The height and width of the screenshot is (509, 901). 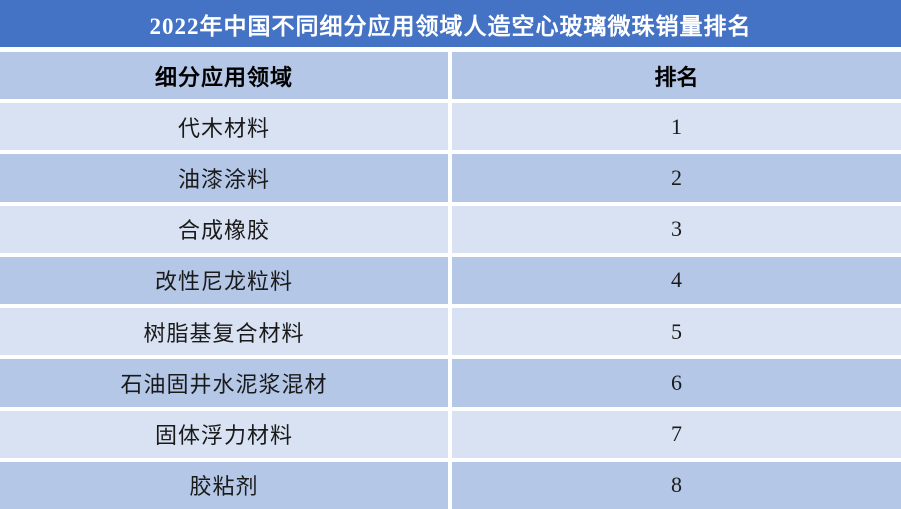 I want to click on table-row: 树脂基复合材料 5, so click(x=450, y=332).